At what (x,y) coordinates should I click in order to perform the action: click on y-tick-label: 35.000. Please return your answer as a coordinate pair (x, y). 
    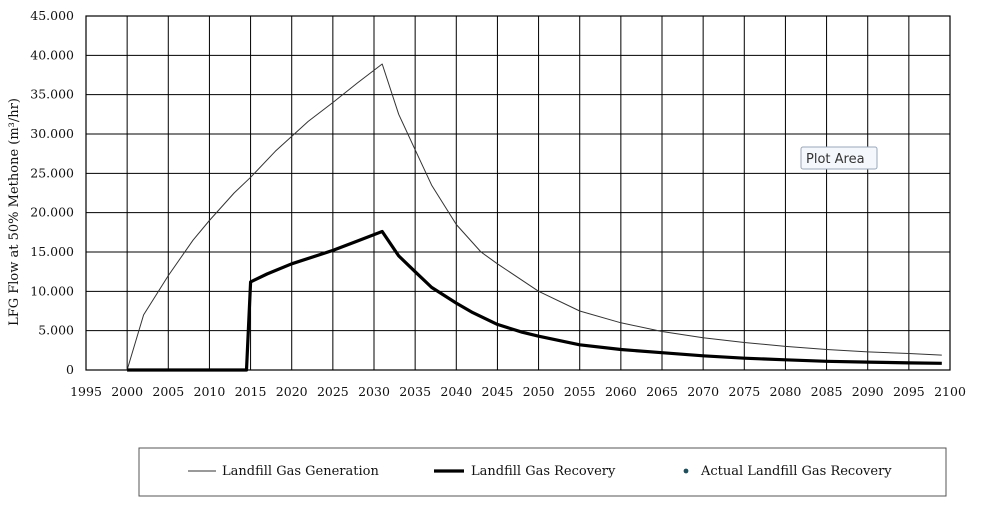
    Looking at the image, I should click on (52, 94).